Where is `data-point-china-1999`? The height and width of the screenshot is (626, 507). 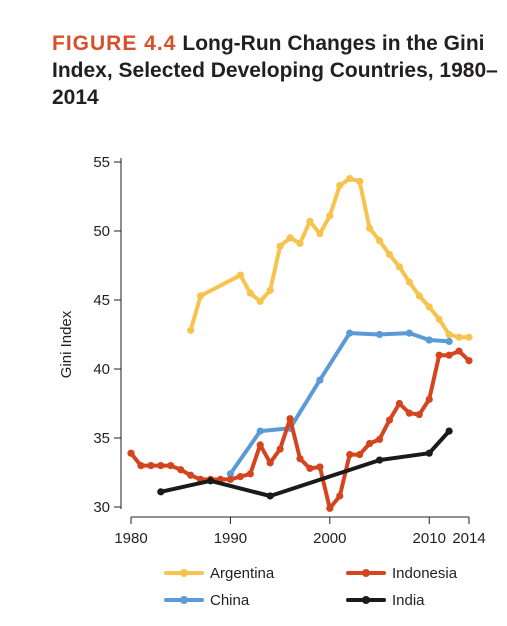 data-point-china-1999 is located at coordinates (320, 380).